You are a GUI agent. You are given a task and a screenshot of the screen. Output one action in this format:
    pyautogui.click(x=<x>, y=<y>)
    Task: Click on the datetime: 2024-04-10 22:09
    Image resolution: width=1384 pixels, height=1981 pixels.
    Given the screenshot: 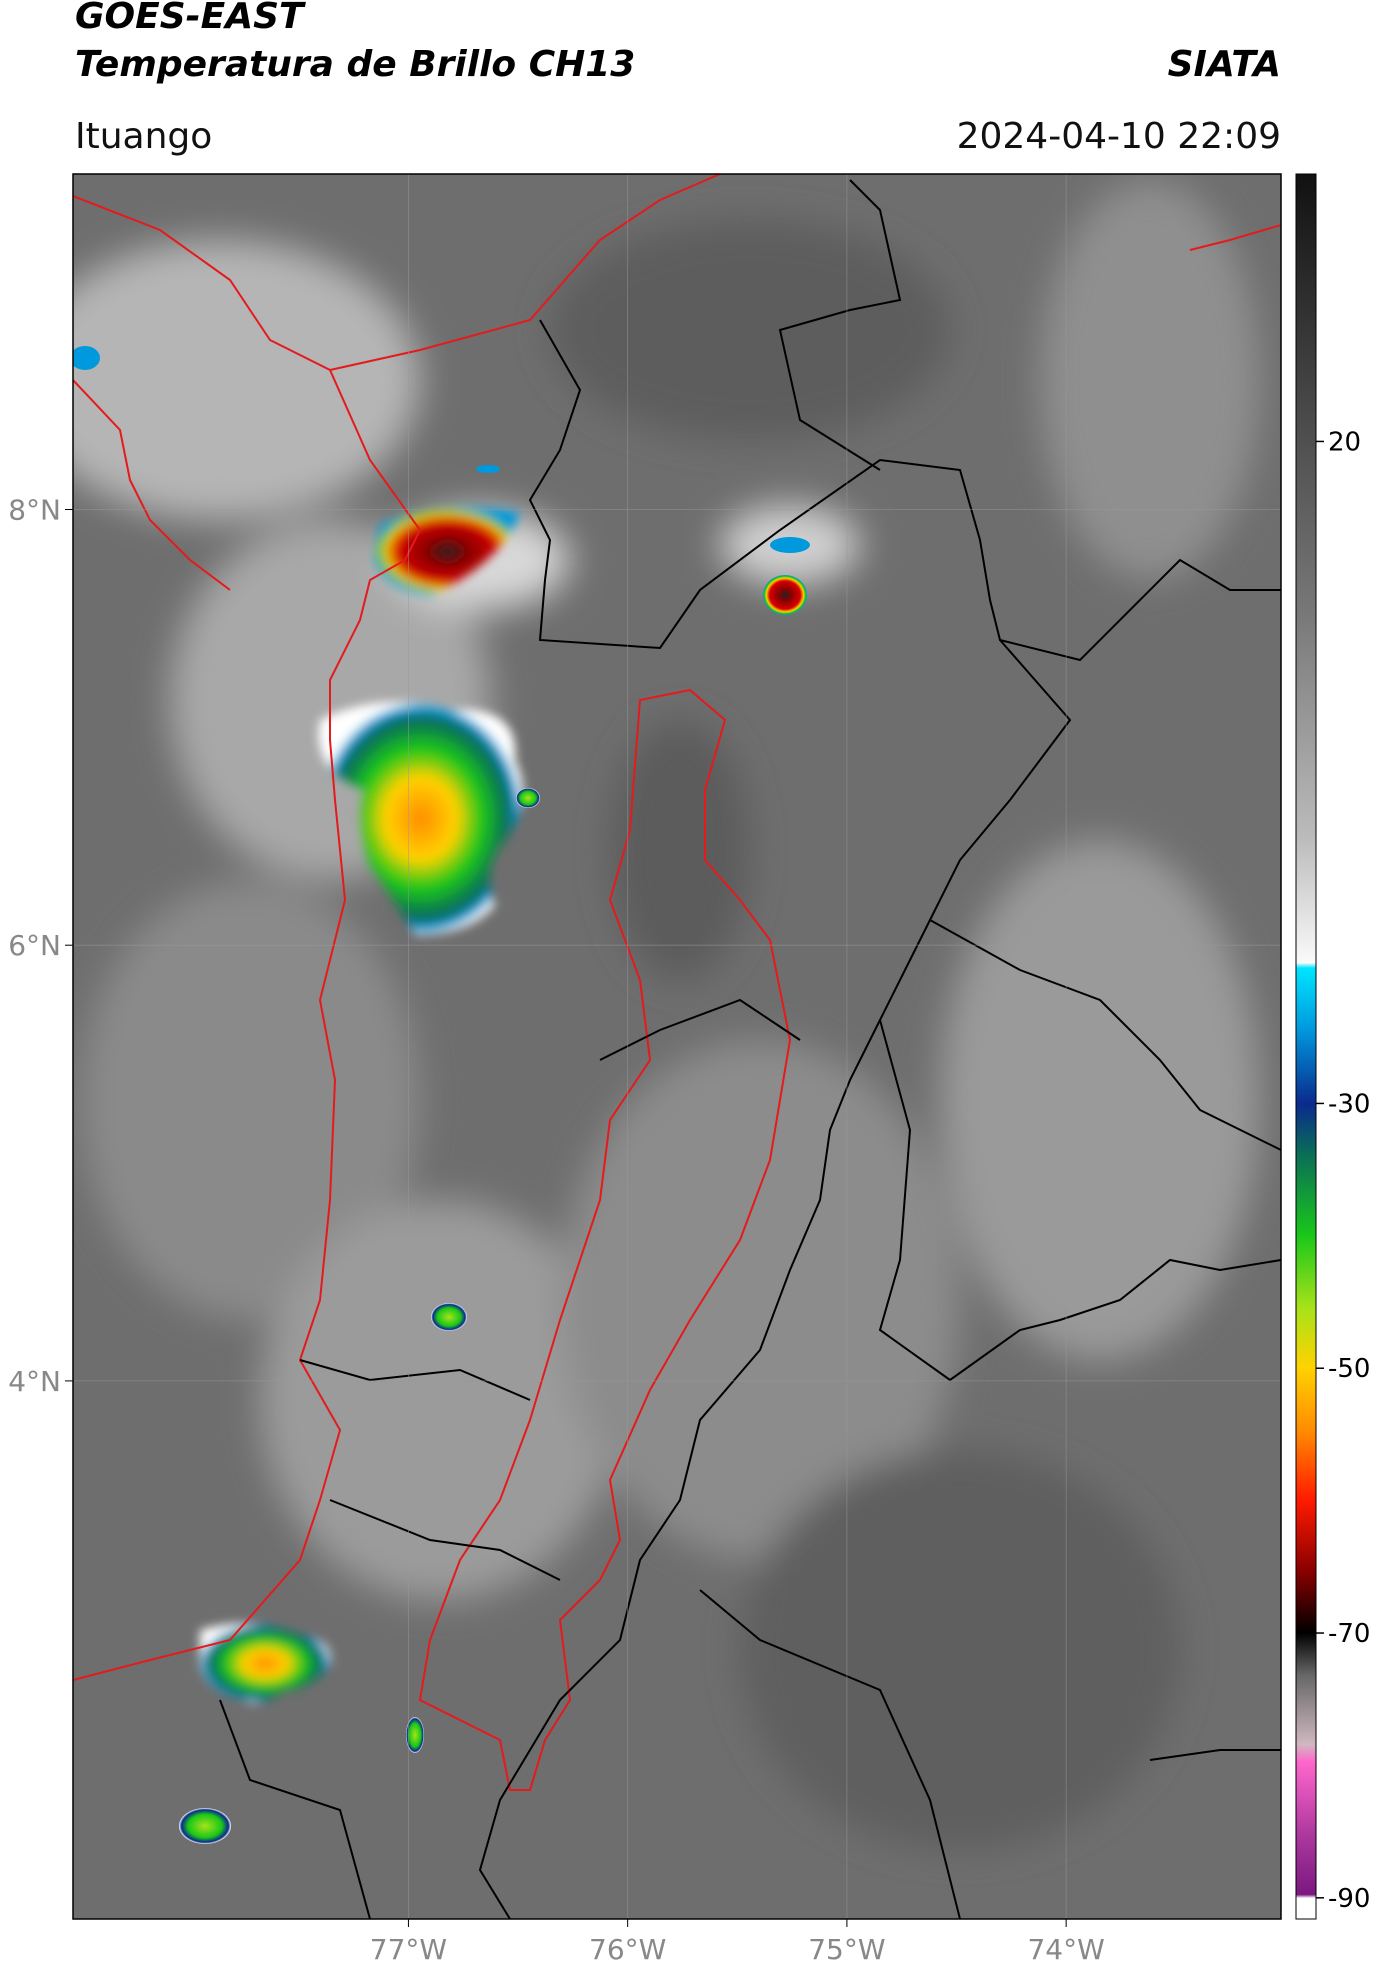 What is the action you would take?
    pyautogui.click(x=1119, y=136)
    